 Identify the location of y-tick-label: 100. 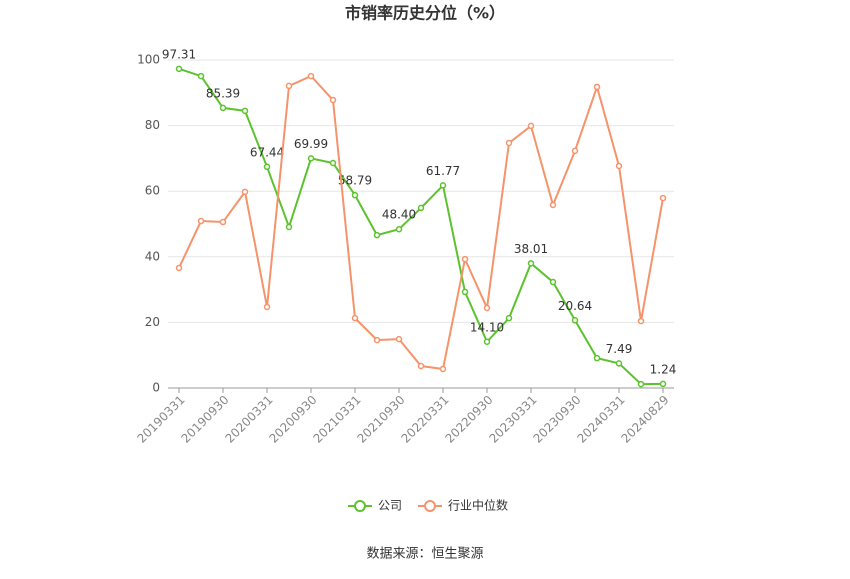
(148, 60).